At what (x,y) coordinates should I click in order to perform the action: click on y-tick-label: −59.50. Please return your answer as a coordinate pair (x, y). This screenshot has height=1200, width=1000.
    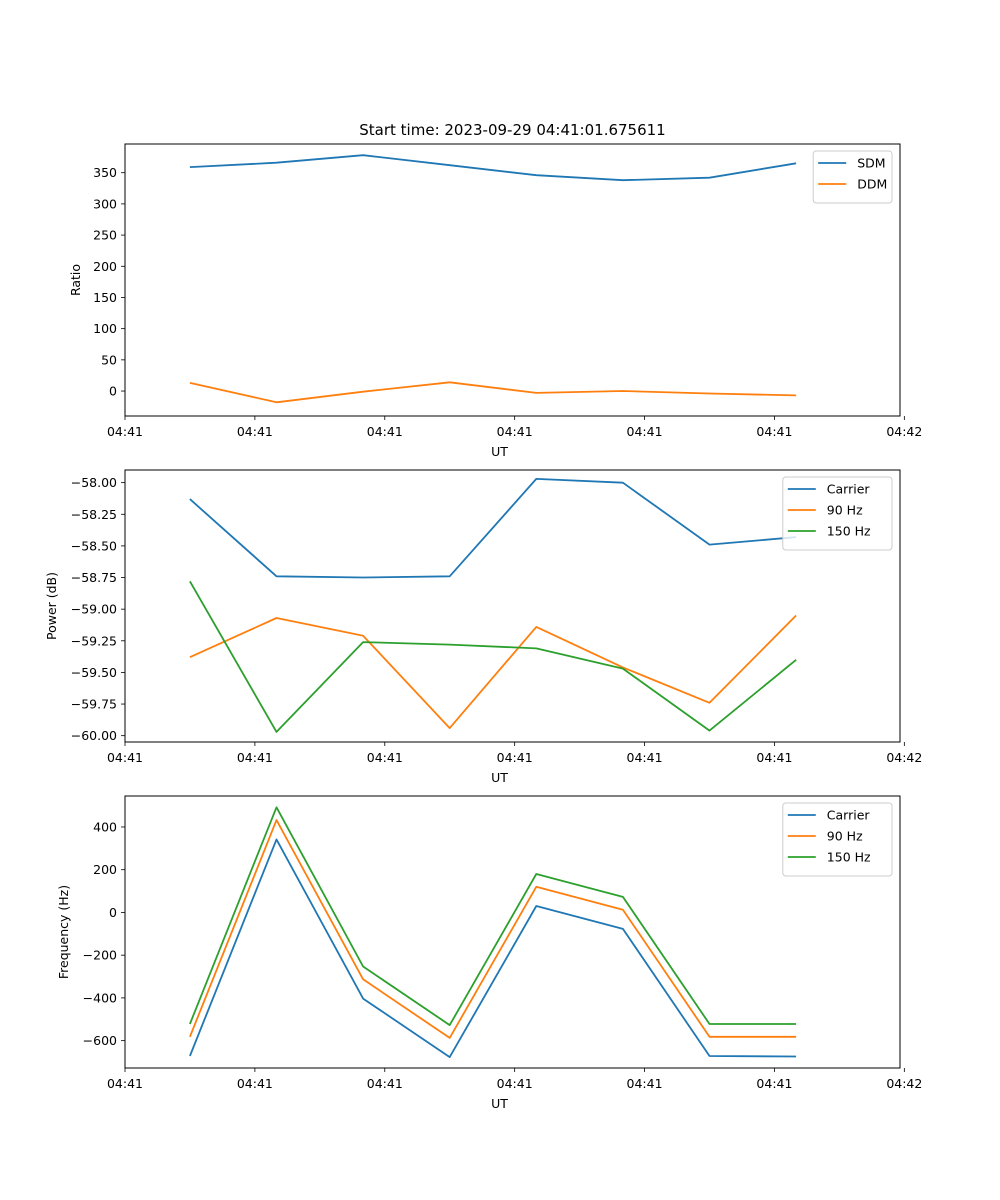
    Looking at the image, I should click on (94, 672).